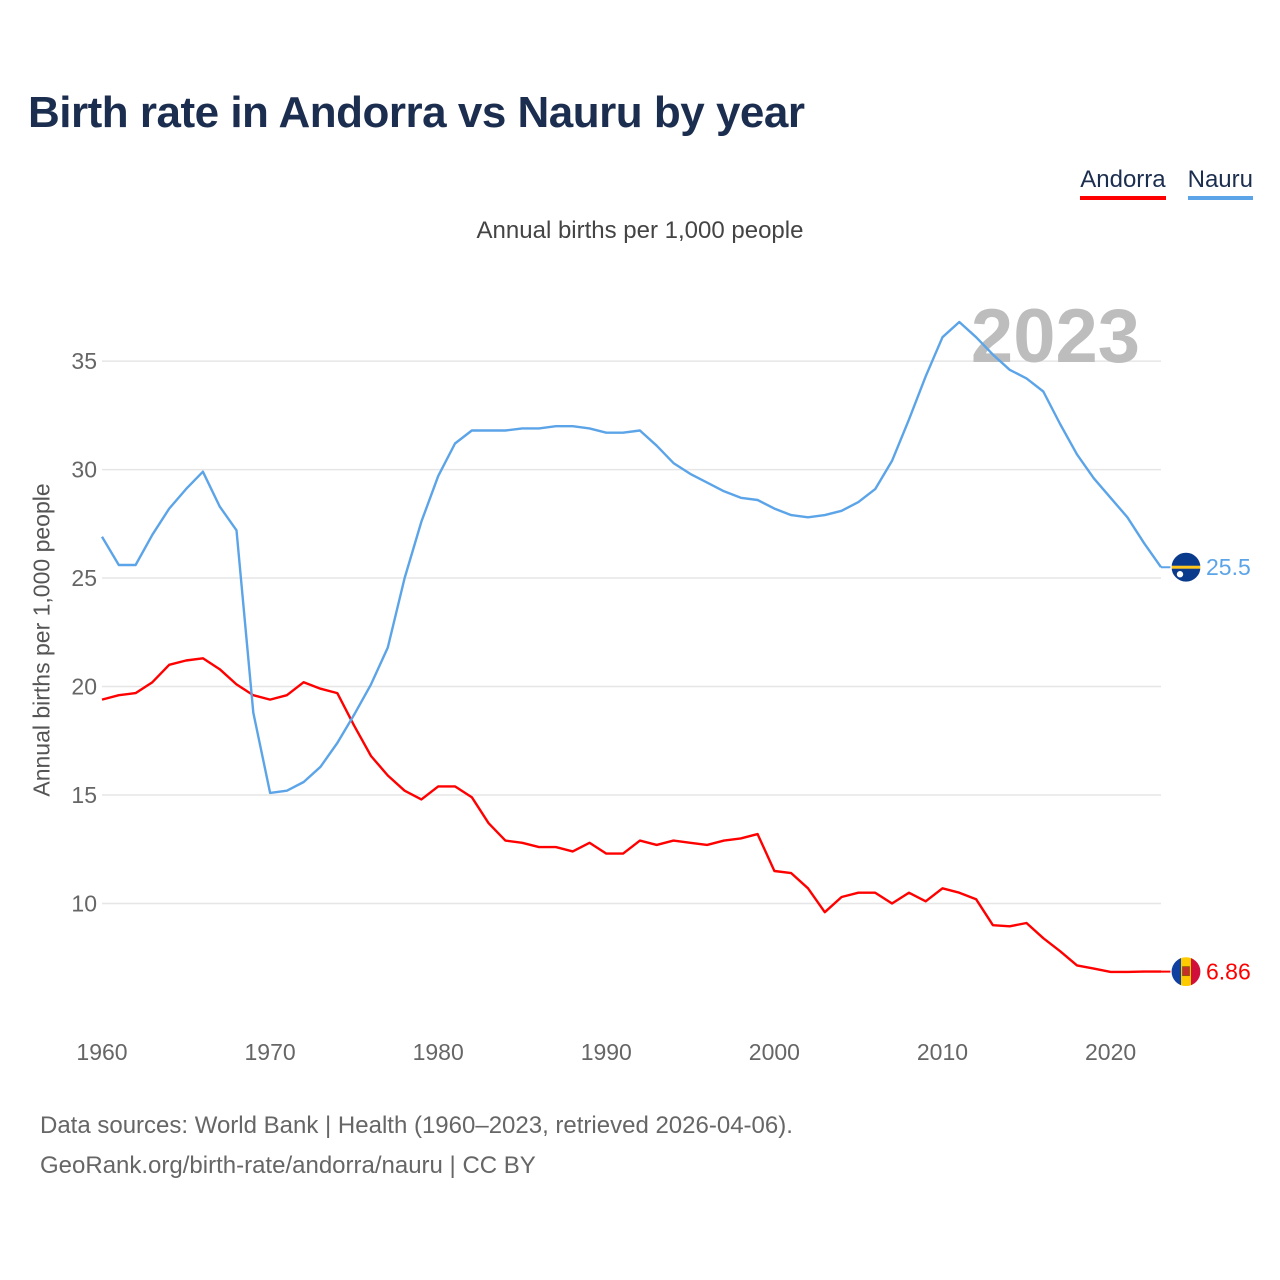 The image size is (1280, 1280). What do you see at coordinates (416, 112) in the screenshot?
I see `chart-title: Birth rate in Andorra vs Nauru by year` at bounding box center [416, 112].